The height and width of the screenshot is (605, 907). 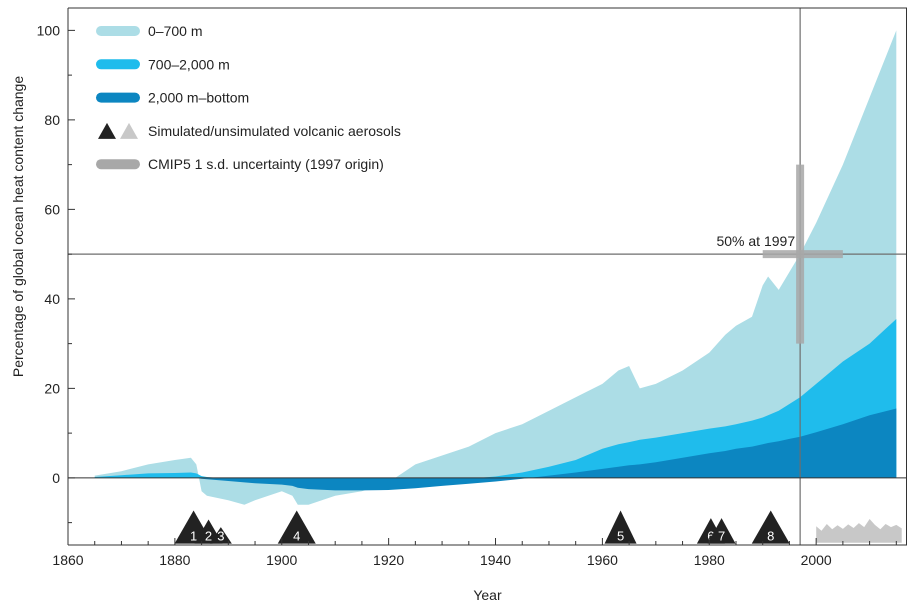 I want to click on volcano-6-label: 6, so click(x=710, y=536).